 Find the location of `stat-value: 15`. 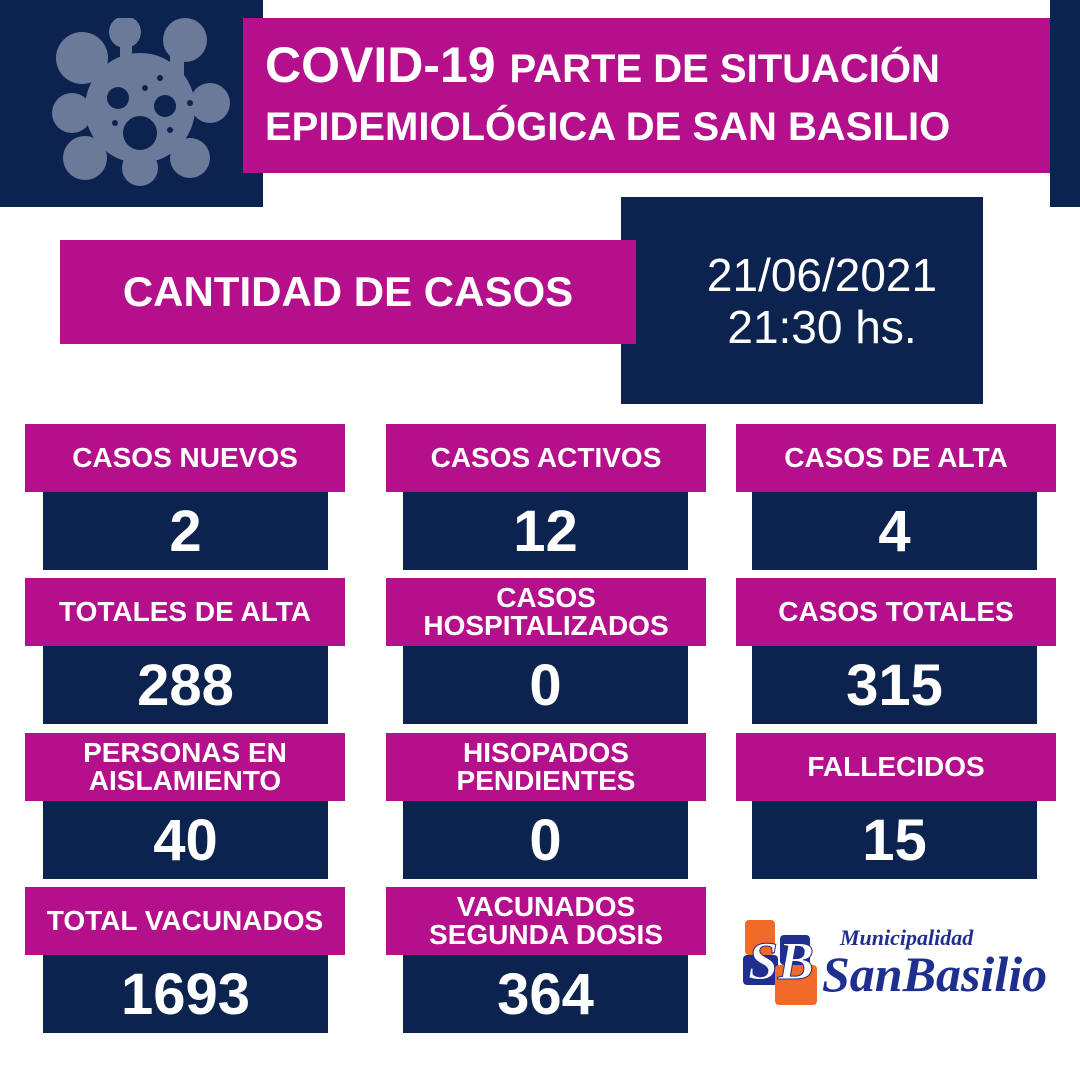

stat-value: 15 is located at coordinates (894, 840).